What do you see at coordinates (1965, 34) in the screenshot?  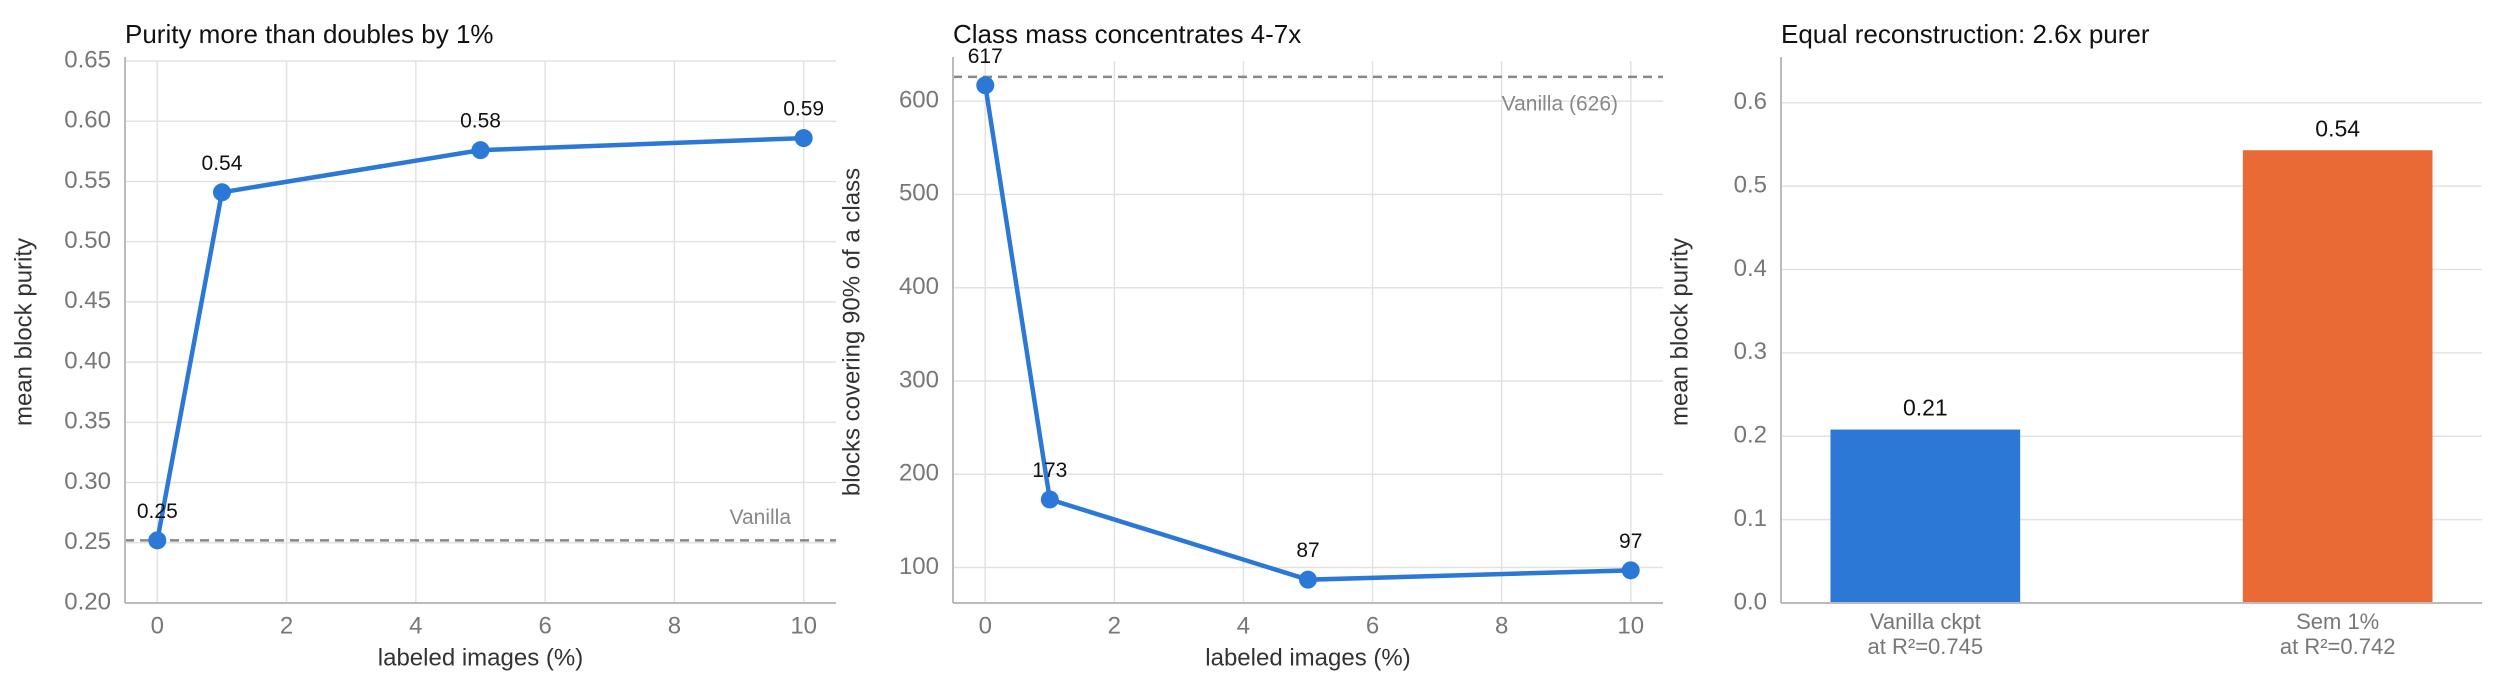 I see `chart-title: Equal reconstruction: 2.6x purer` at bounding box center [1965, 34].